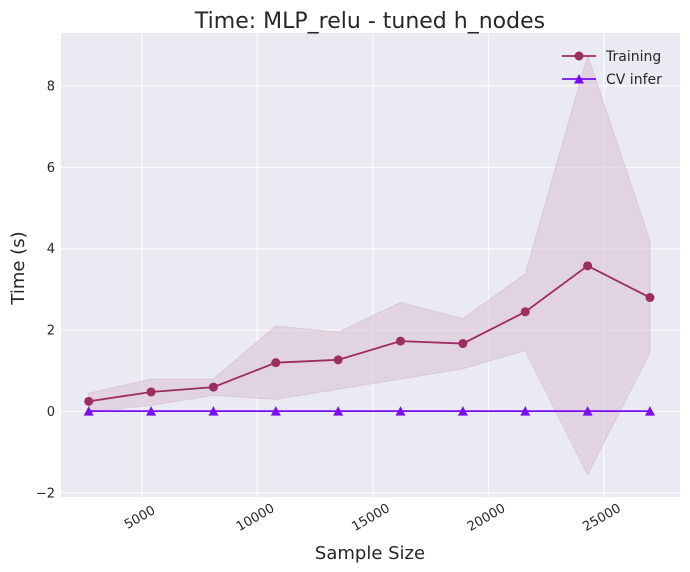 This screenshot has width=690, height=572. Describe the element at coordinates (634, 80) in the screenshot. I see `legend-label-cv-infer: CV infer` at that location.